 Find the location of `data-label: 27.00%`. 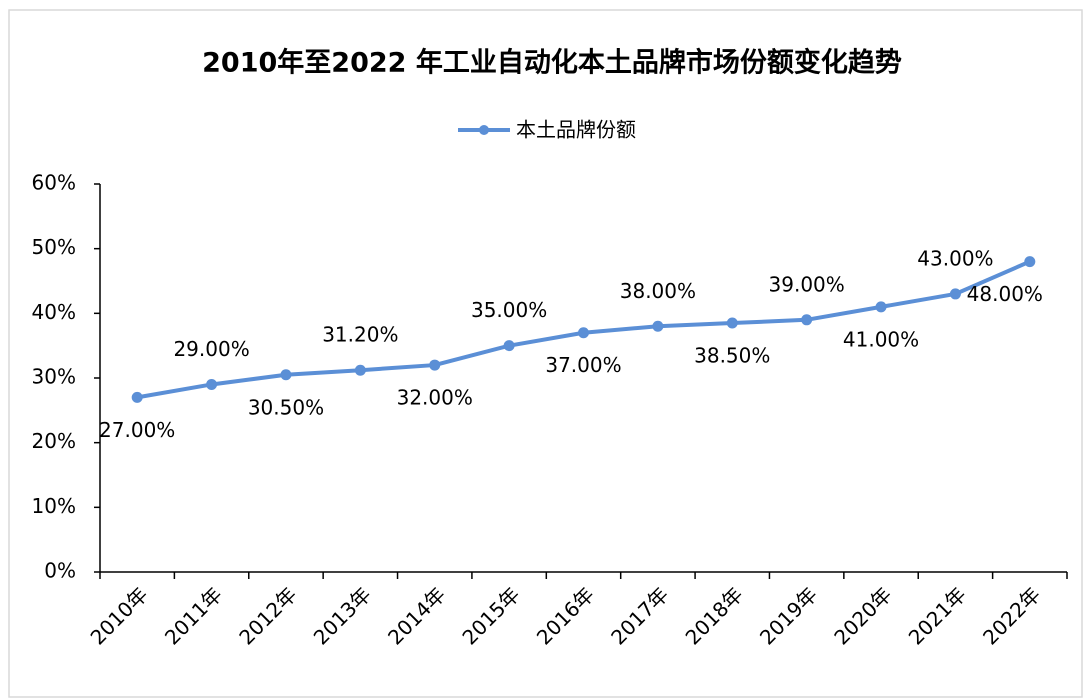

data-label: 27.00% is located at coordinates (137, 430).